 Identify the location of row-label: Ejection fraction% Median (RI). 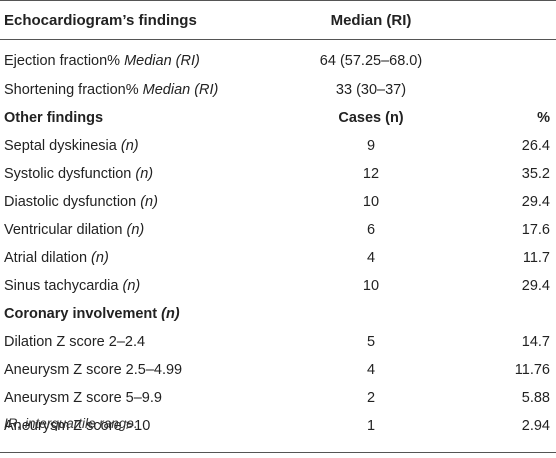
(102, 61).